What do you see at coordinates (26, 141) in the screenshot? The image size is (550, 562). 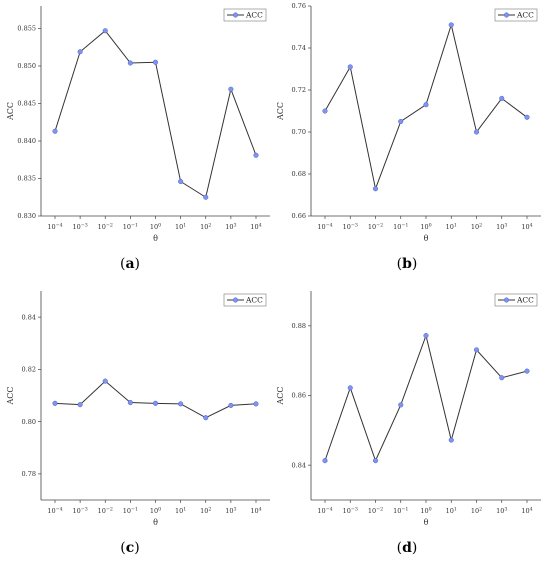 I see `y-tick-label: 0.840` at bounding box center [26, 141].